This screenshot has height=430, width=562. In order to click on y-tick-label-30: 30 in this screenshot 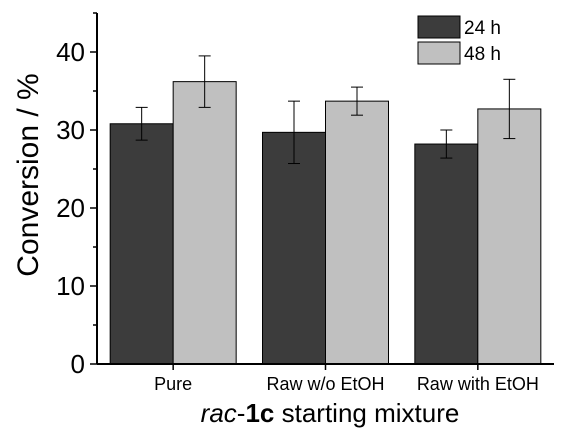, I will do `click(70, 130)`.